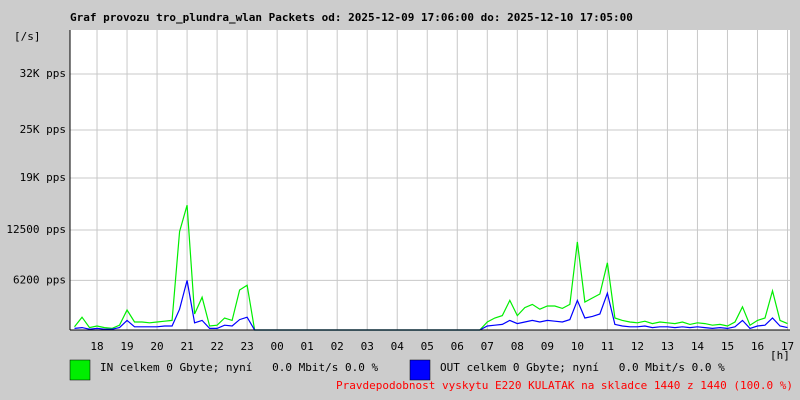  What do you see at coordinates (126, 346) in the screenshot?
I see `x-tick-label: 19` at bounding box center [126, 346].